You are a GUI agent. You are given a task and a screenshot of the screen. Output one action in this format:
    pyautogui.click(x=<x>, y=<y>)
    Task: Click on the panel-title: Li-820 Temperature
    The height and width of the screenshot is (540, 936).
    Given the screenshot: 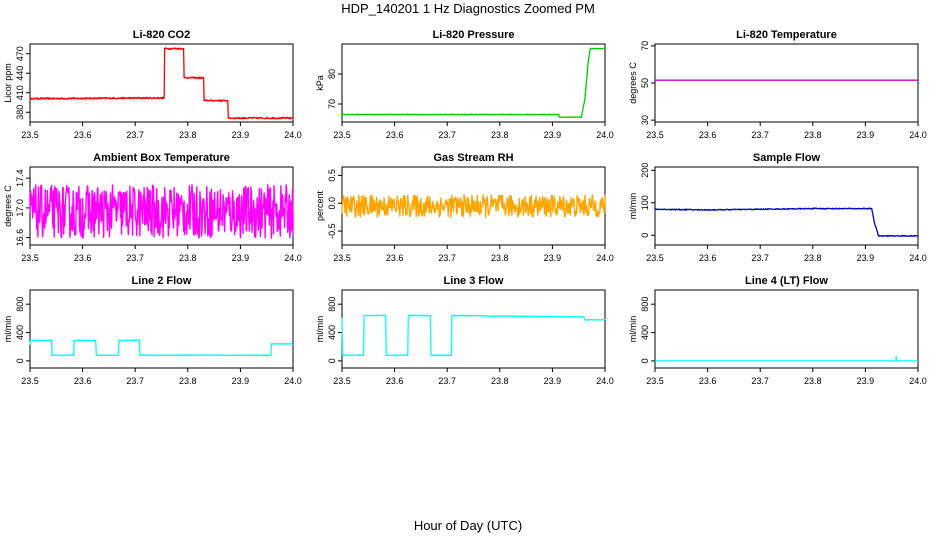 What is the action you would take?
    pyautogui.click(x=786, y=35)
    